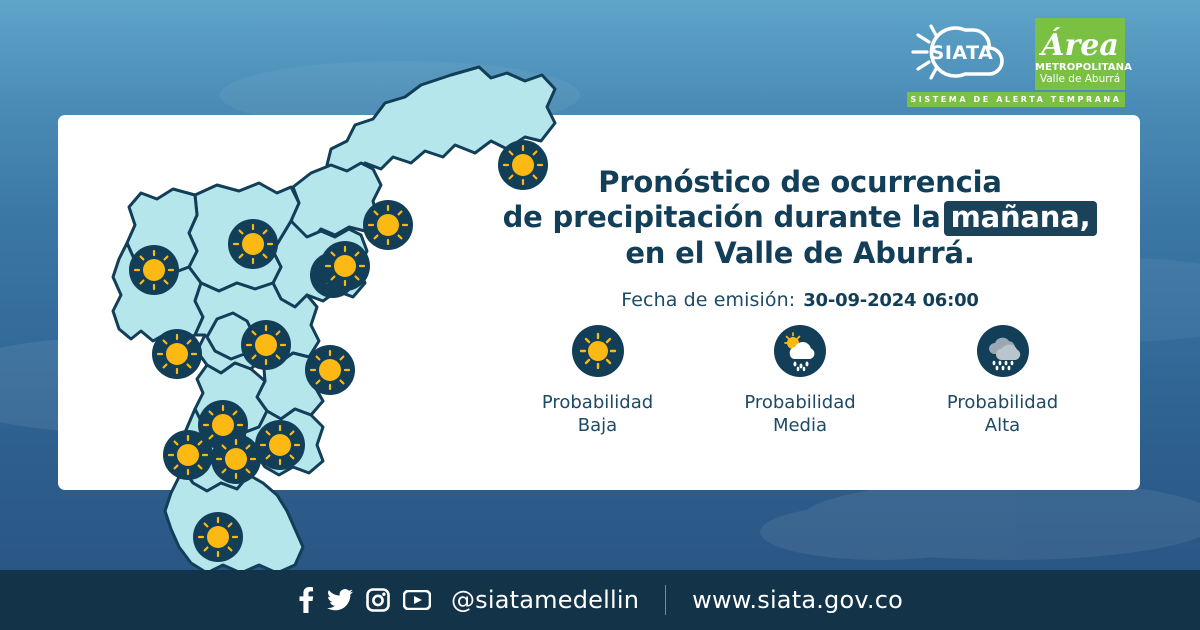  What do you see at coordinates (800, 300) in the screenshot?
I see `emission-date: Fecha de emisión: 30-09-2024 06:00` at bounding box center [800, 300].